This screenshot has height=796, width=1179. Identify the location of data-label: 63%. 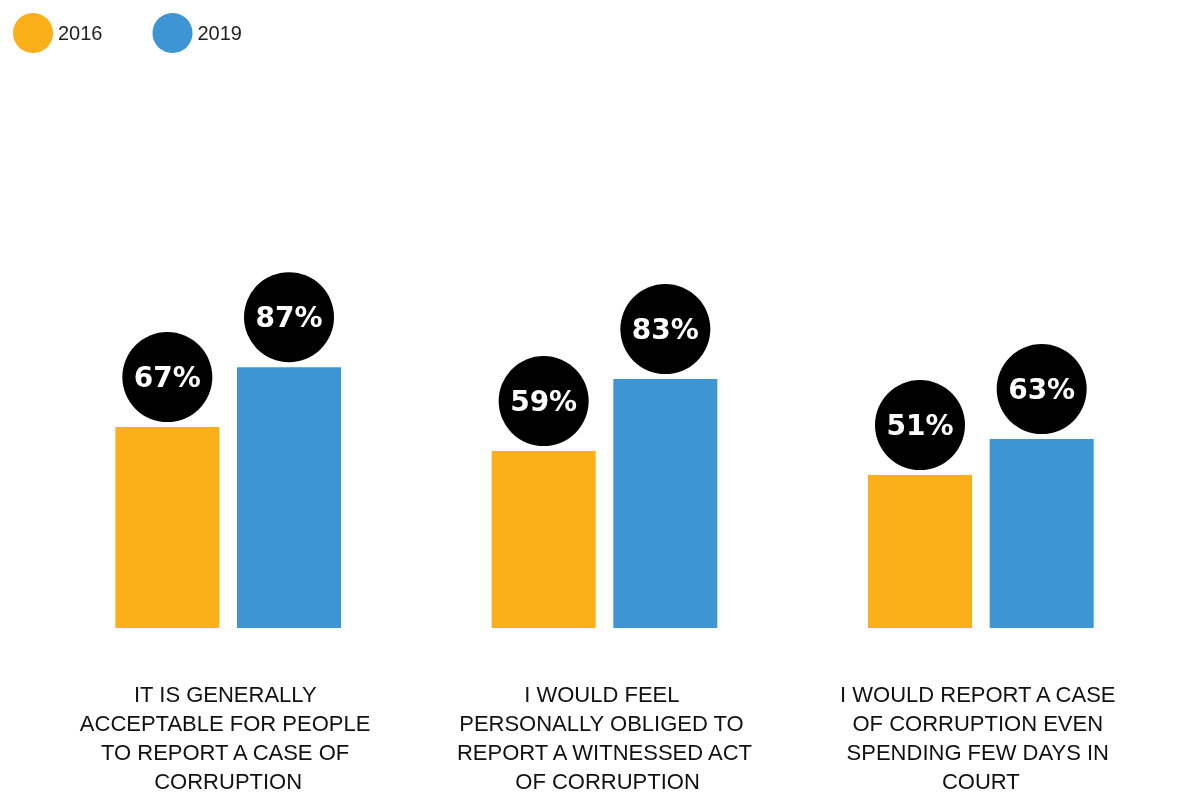
(1042, 389).